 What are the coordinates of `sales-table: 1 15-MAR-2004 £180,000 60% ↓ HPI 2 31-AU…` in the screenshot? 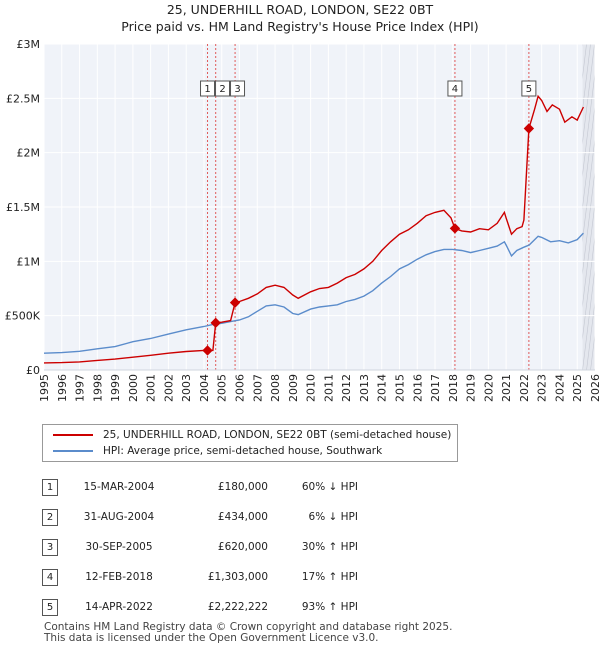 It's located at (200, 547).